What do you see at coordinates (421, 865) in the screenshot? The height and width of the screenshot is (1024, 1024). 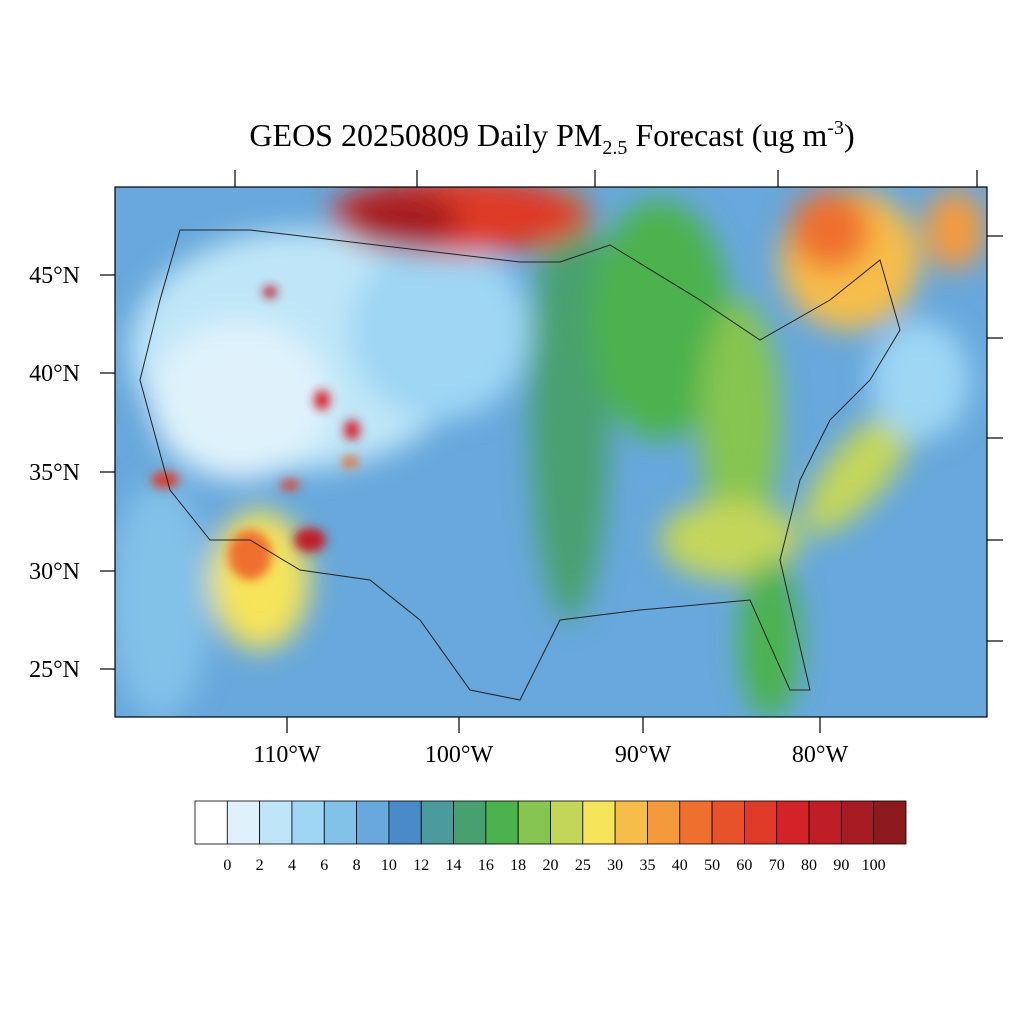 I see `colorbar-label: 12` at bounding box center [421, 865].